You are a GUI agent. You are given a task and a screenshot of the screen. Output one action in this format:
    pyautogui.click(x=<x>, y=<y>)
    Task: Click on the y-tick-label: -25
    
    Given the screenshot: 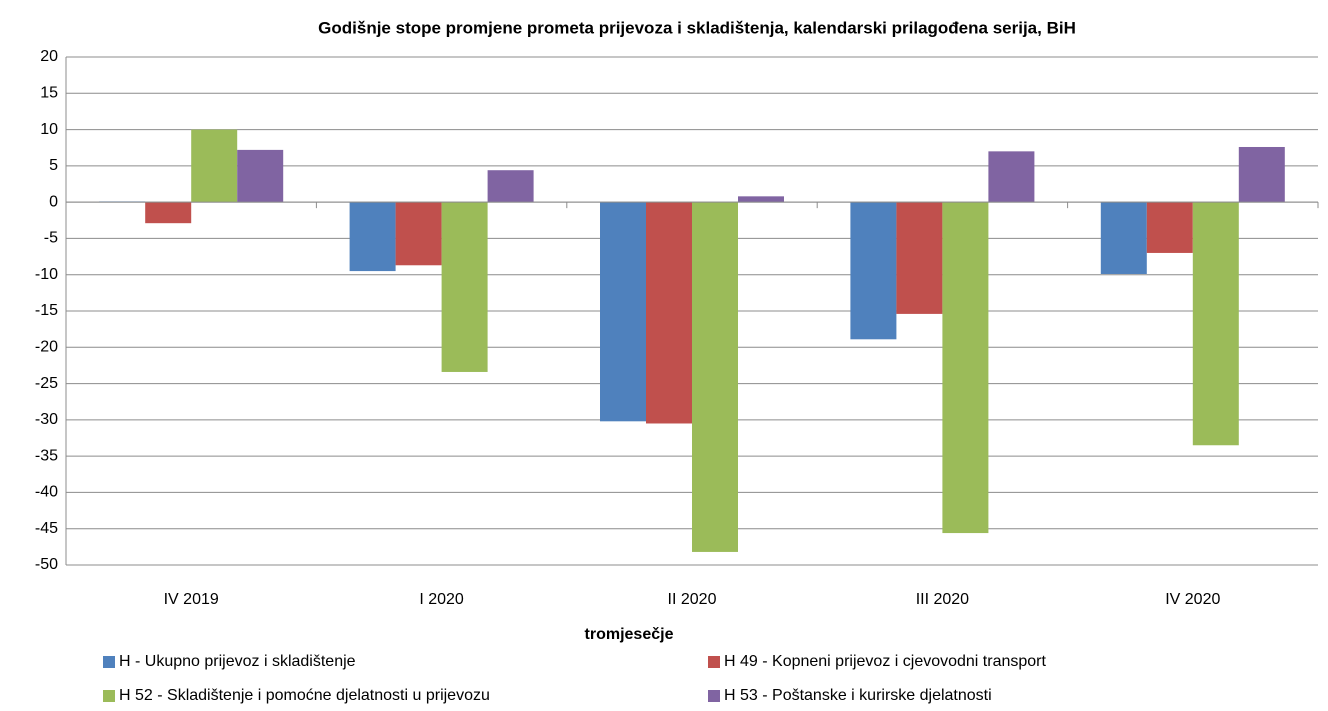 What is the action you would take?
    pyautogui.click(x=46, y=383)
    